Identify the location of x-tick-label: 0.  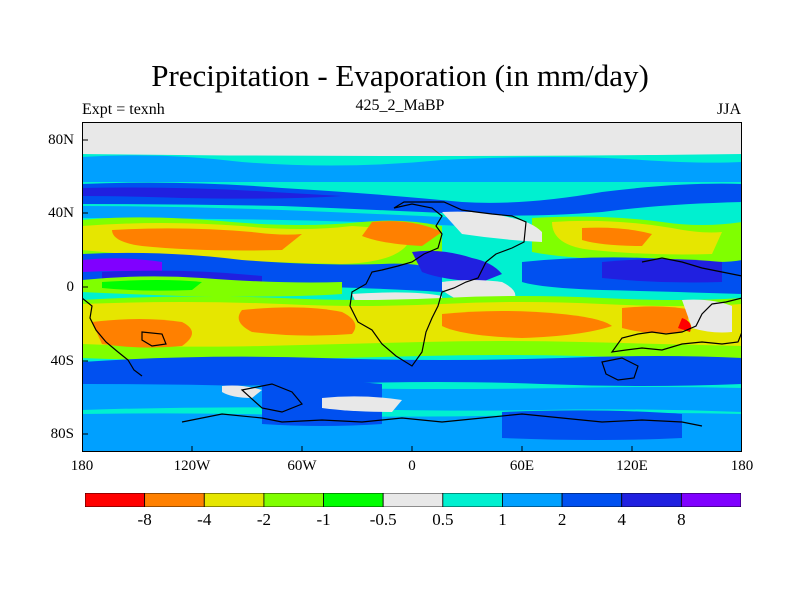
(412, 466).